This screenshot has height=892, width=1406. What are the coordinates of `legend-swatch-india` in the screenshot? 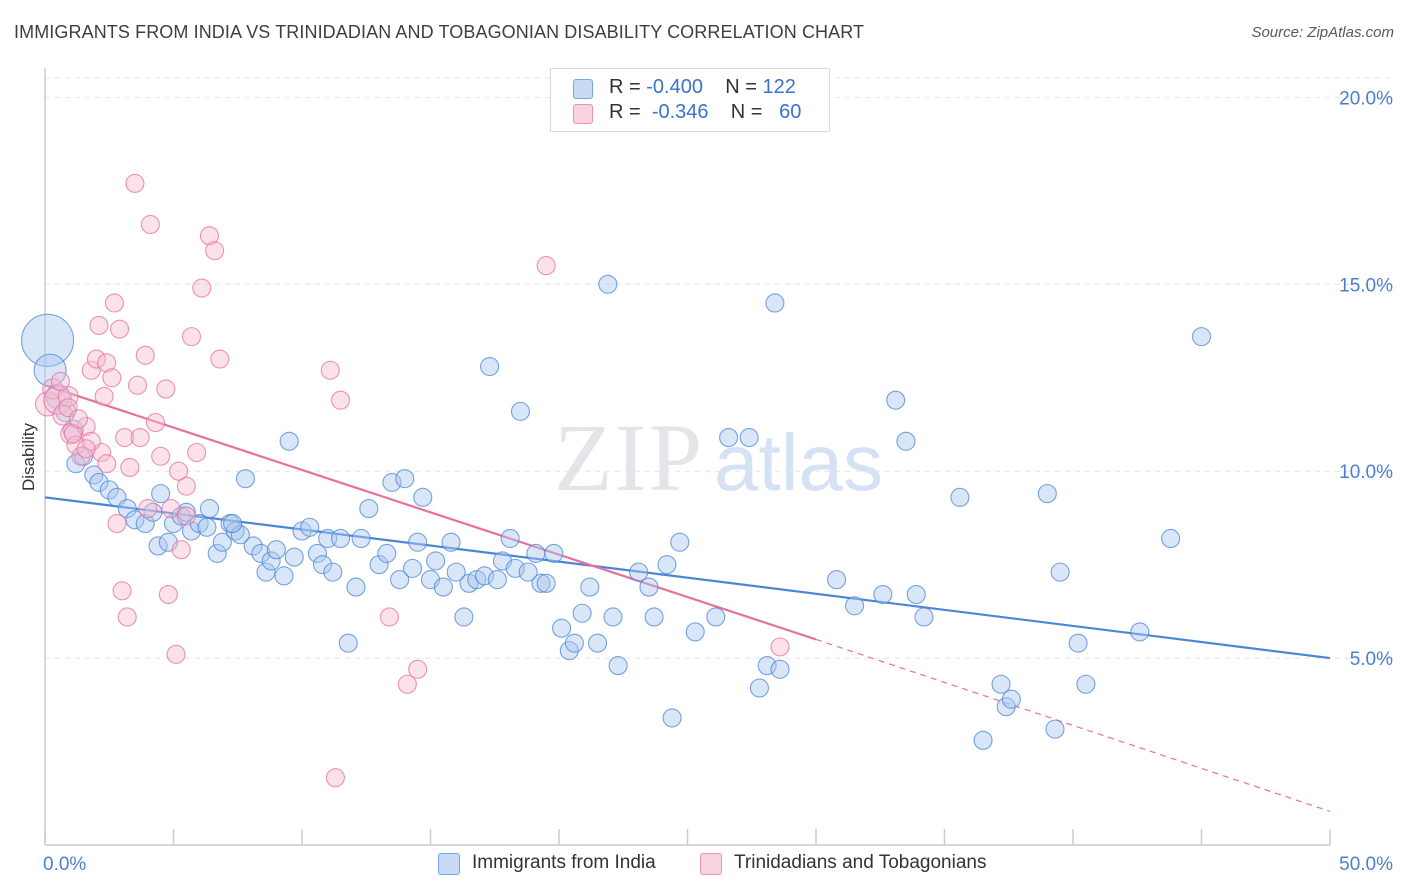 It's located at (583, 89).